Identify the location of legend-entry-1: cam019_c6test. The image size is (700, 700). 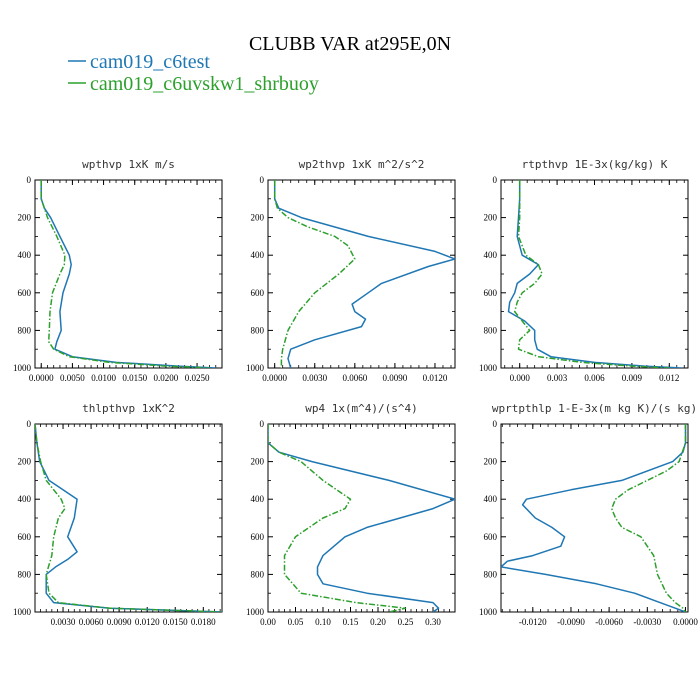
(139, 62).